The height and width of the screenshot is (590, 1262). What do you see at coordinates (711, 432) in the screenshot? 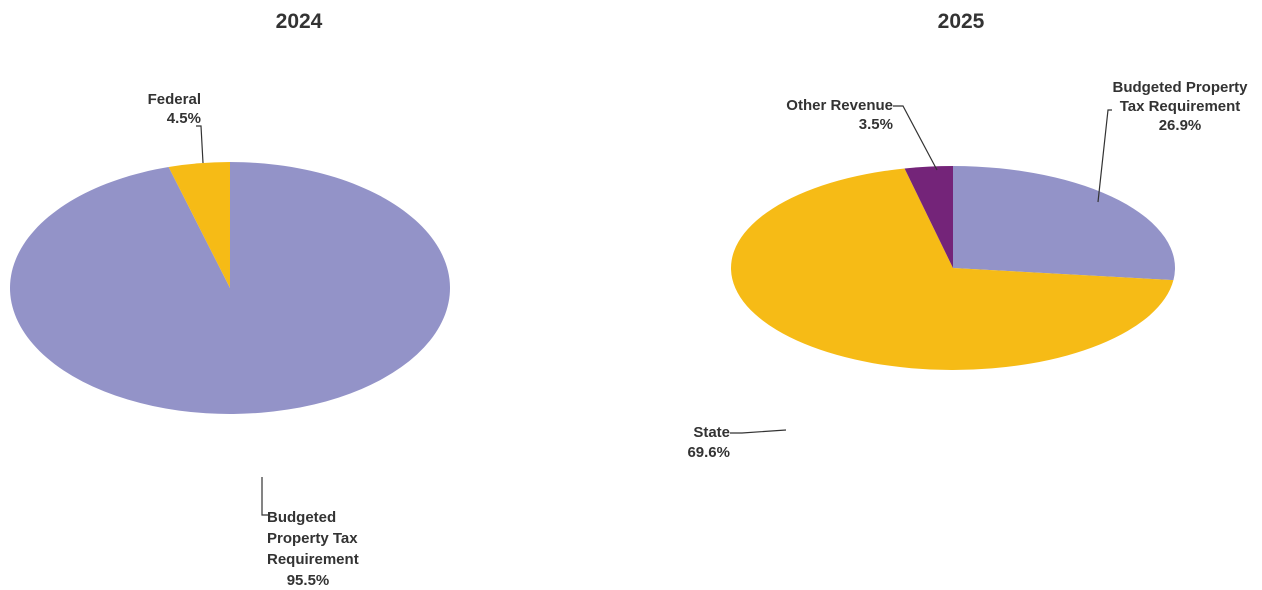
I see `slice-label-text: State` at bounding box center [711, 432].